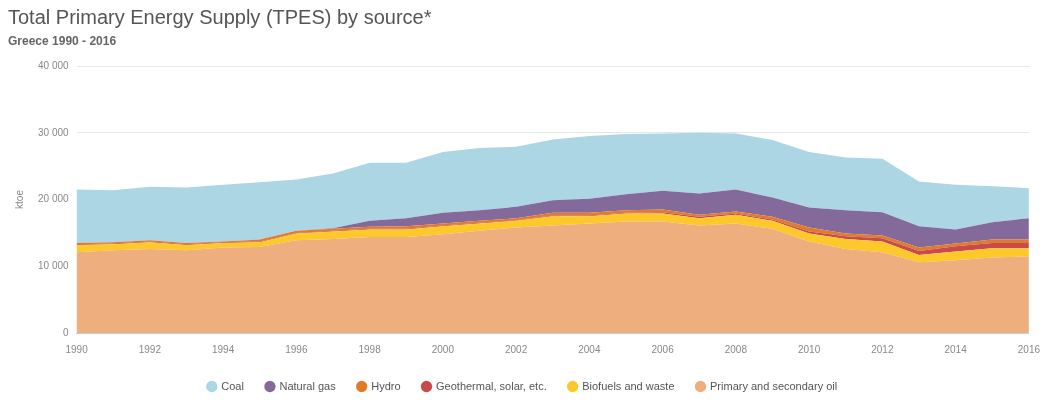 The height and width of the screenshot is (403, 1043). What do you see at coordinates (308, 385) in the screenshot?
I see `legend-label: Natural gas` at bounding box center [308, 385].